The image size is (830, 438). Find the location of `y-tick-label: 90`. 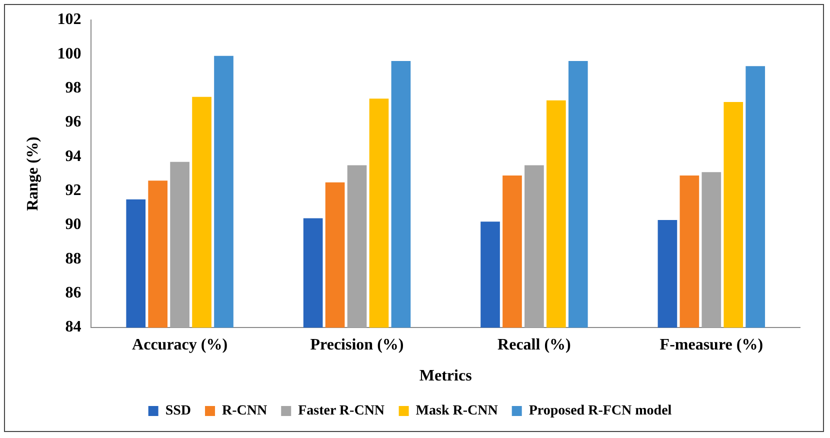

y-tick-label: 90 is located at coordinates (73, 225).